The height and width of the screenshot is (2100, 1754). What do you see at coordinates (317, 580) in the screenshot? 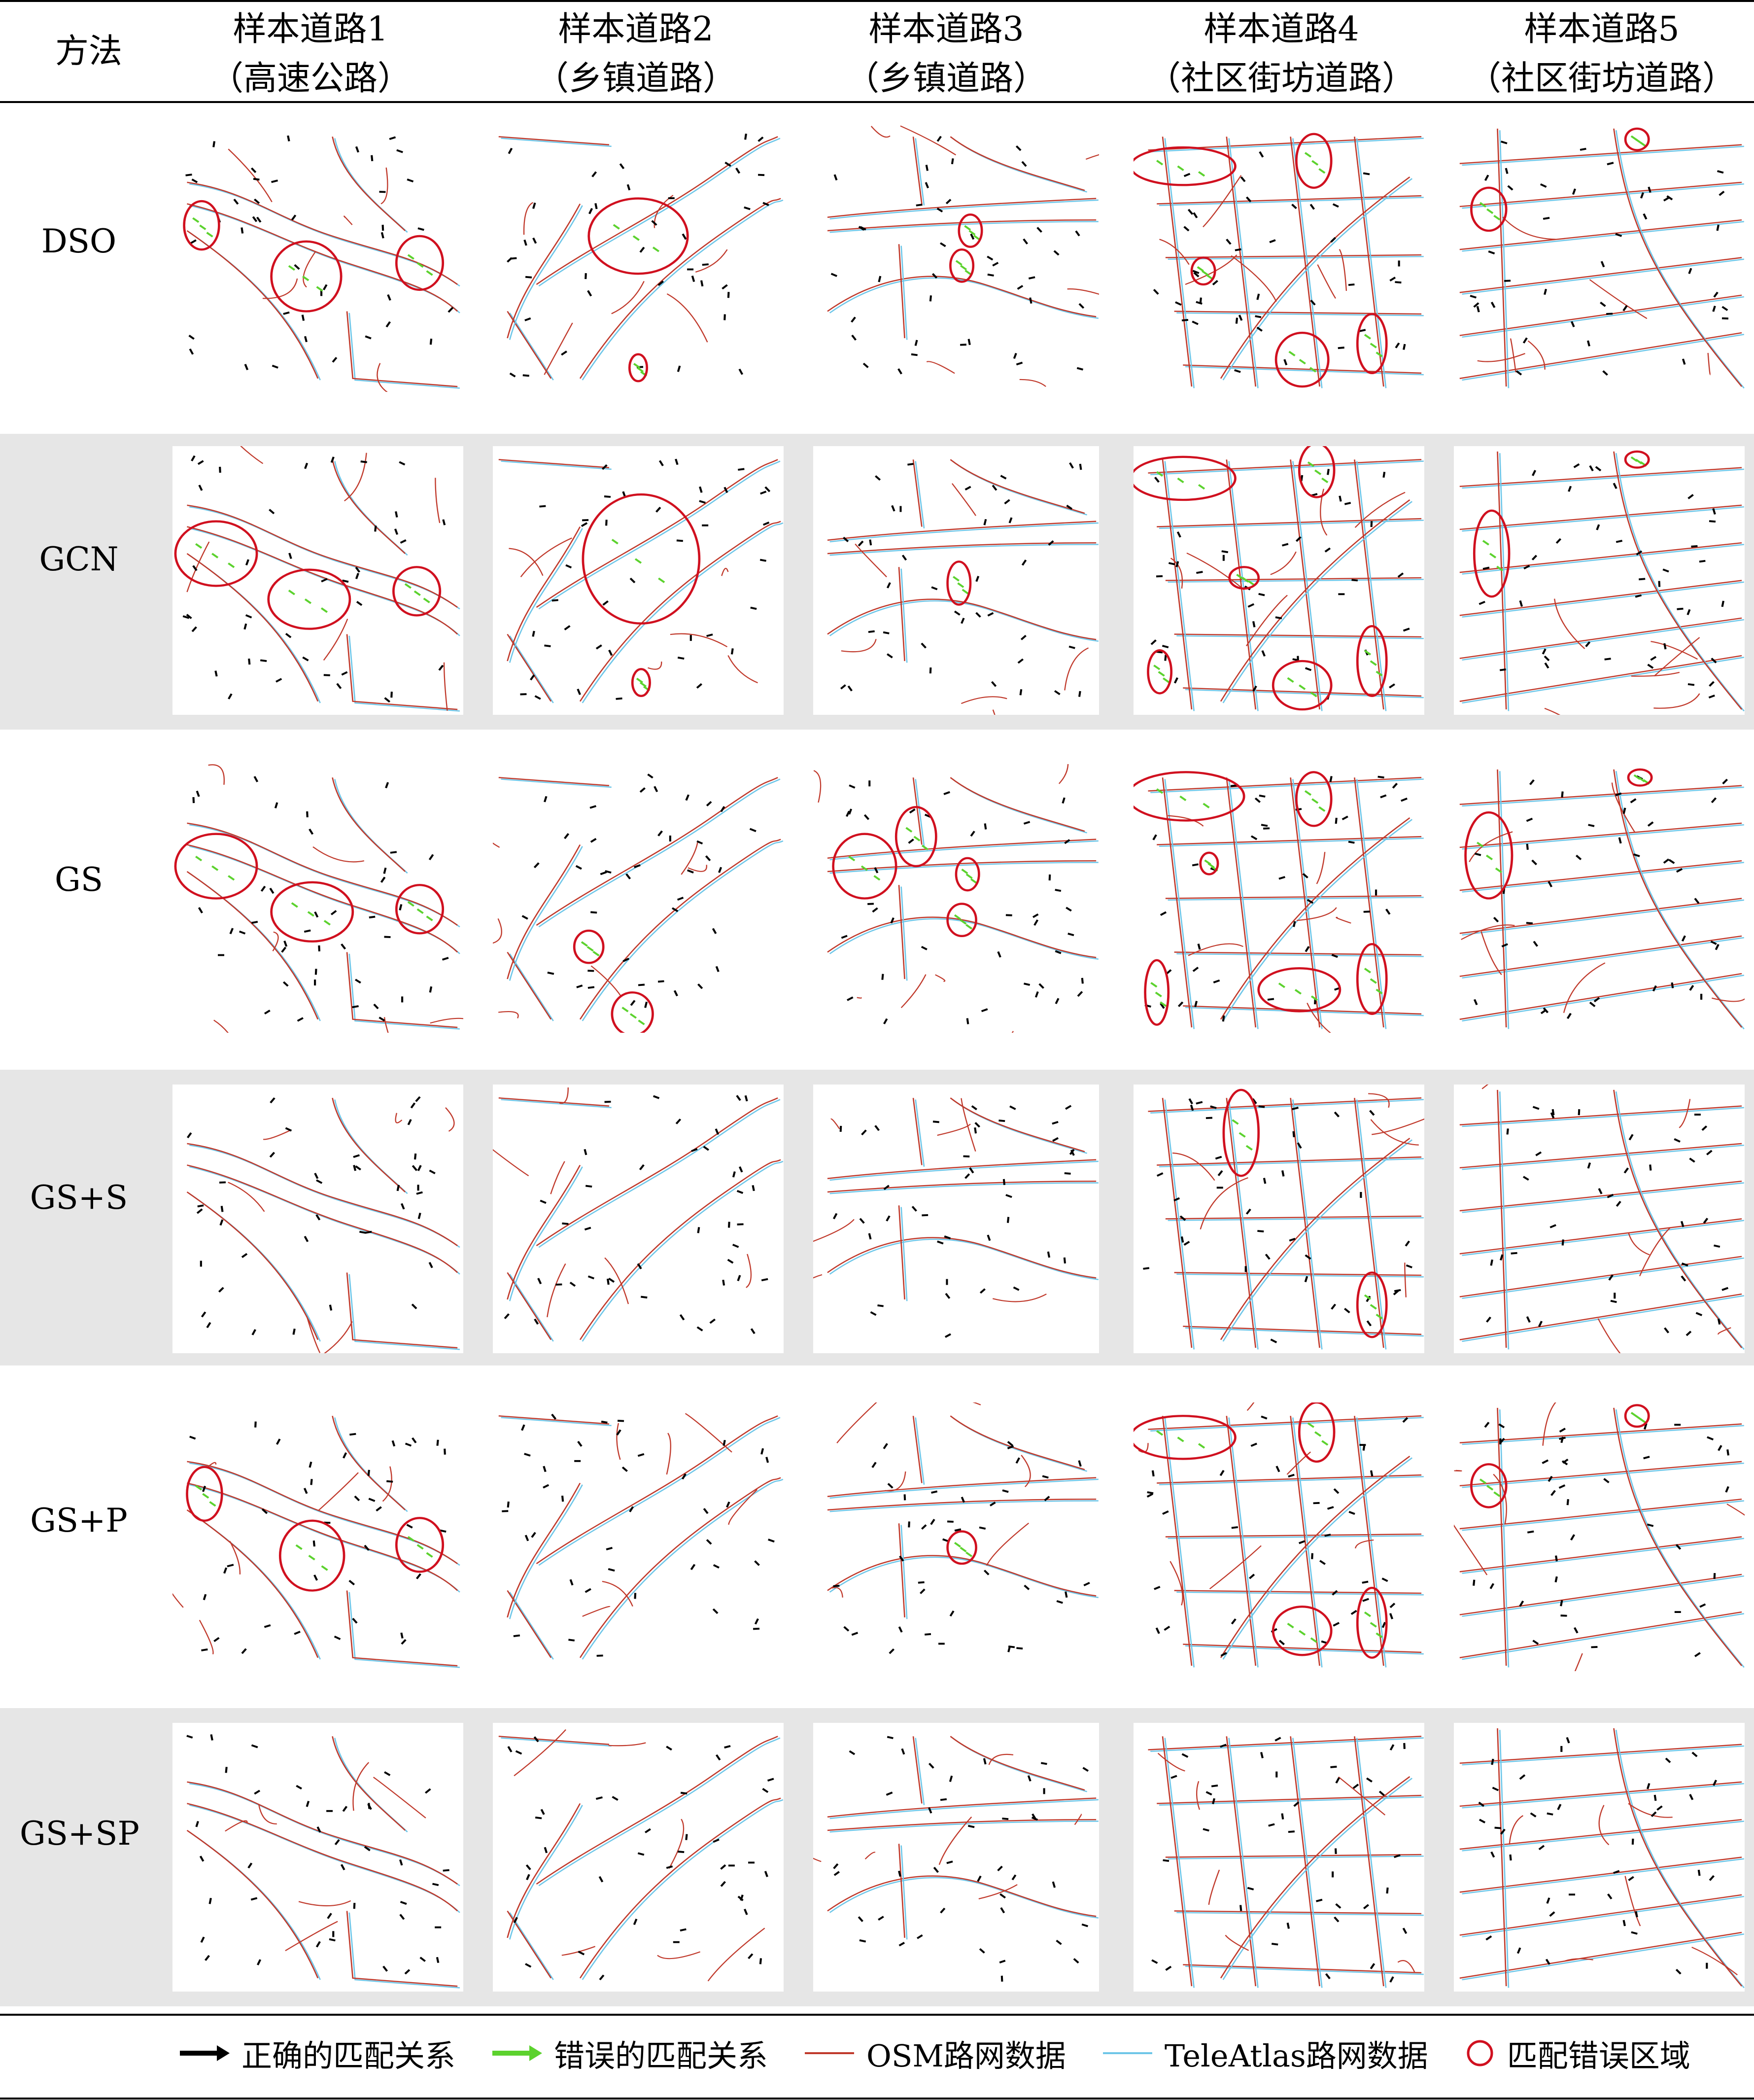
I see `map-thumbnail-r2-c1` at bounding box center [317, 580].